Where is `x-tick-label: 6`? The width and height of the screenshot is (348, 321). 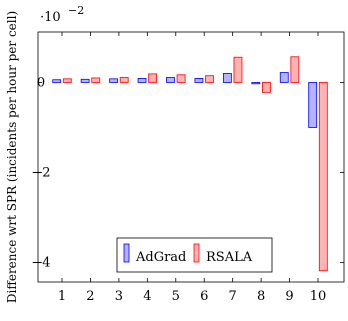 x-tick-label: 6 is located at coordinates (204, 296).